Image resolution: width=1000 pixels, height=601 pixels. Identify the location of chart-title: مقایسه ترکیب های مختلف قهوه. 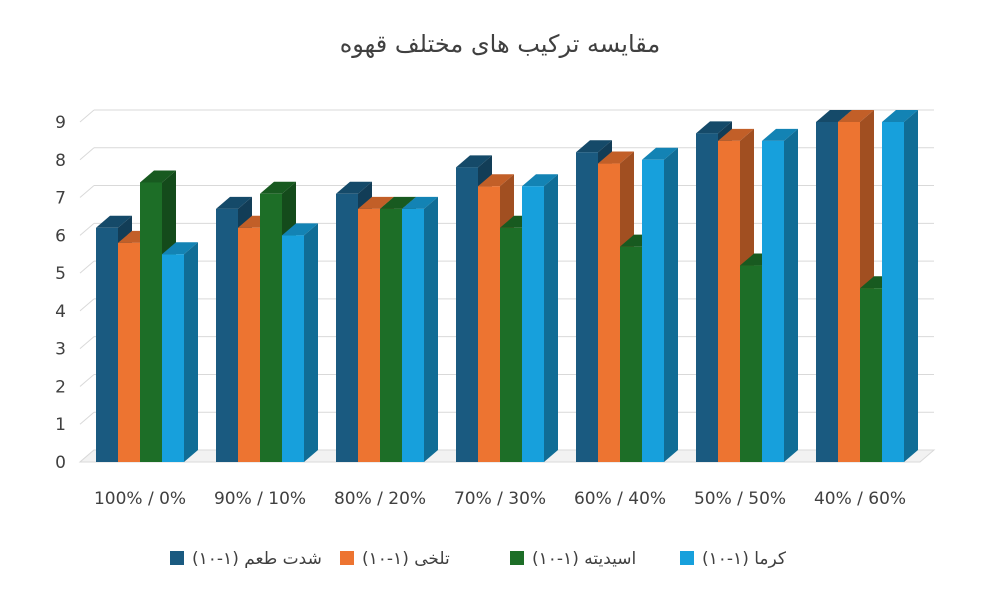
(500, 44).